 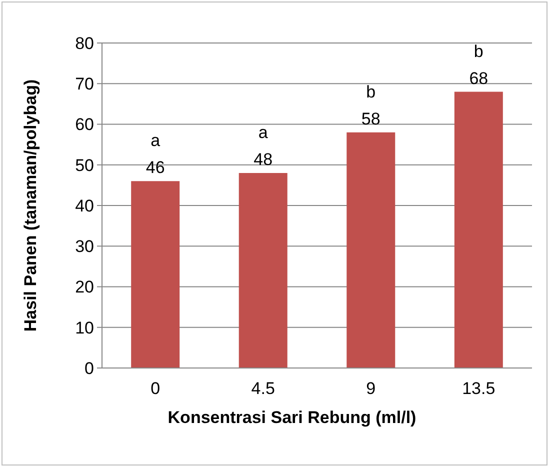 What do you see at coordinates (479, 388) in the screenshot?
I see `x-tick-label: 13.5` at bounding box center [479, 388].